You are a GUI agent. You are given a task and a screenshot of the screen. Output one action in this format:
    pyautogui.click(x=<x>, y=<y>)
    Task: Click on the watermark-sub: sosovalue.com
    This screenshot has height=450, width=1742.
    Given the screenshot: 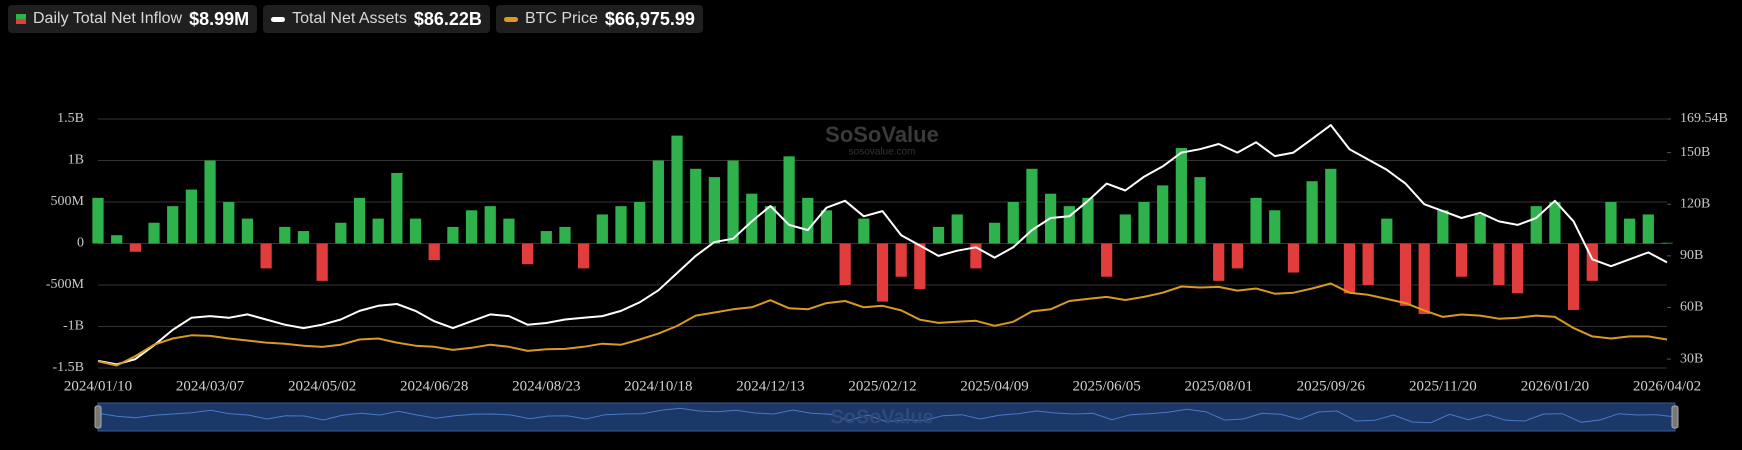 What is the action you would take?
    pyautogui.click(x=882, y=152)
    